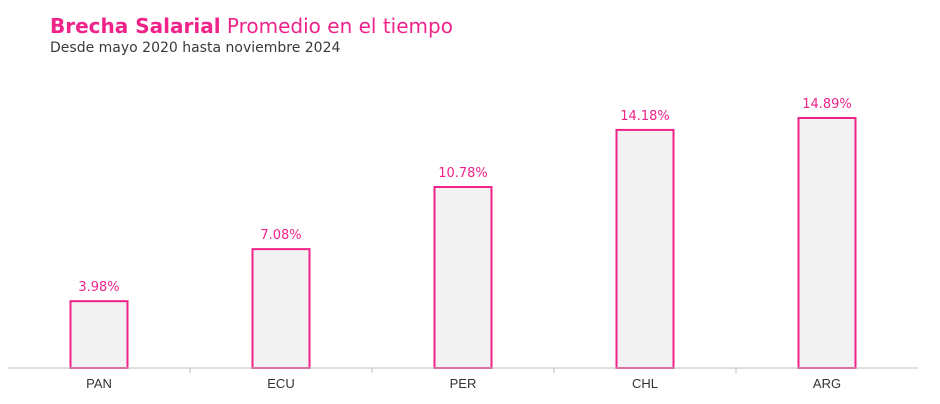  Describe the element at coordinates (99, 383) in the screenshot. I see `x-tick-label-pan: PAN` at that location.